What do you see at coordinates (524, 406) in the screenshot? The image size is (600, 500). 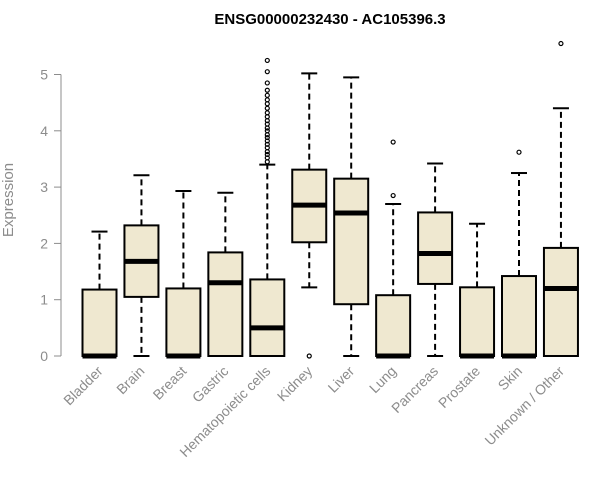 I see `x-tick-label-unknown-other: Unknown / Other` at bounding box center [524, 406].